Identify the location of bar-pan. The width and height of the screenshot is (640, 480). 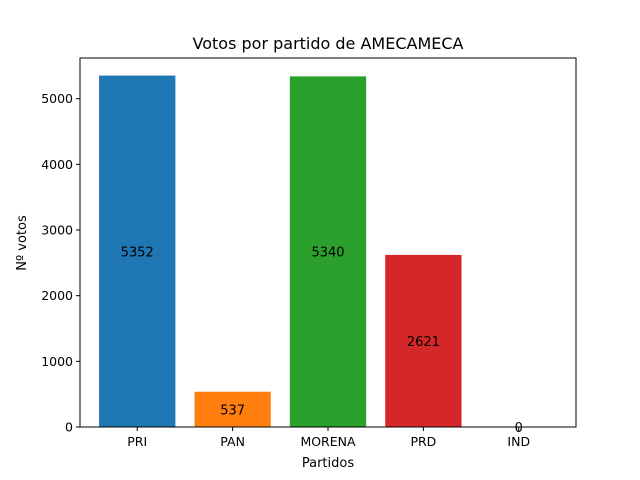
(232, 409).